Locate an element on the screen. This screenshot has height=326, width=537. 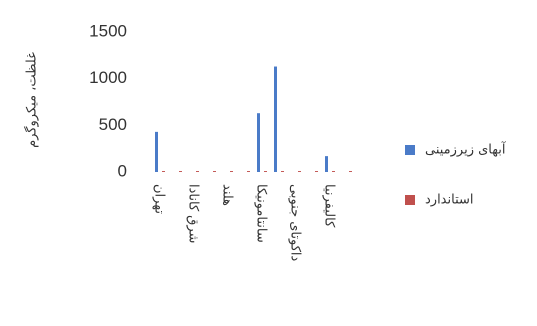
x-tick-label: شرق کانادا is located at coordinates (193, 213).